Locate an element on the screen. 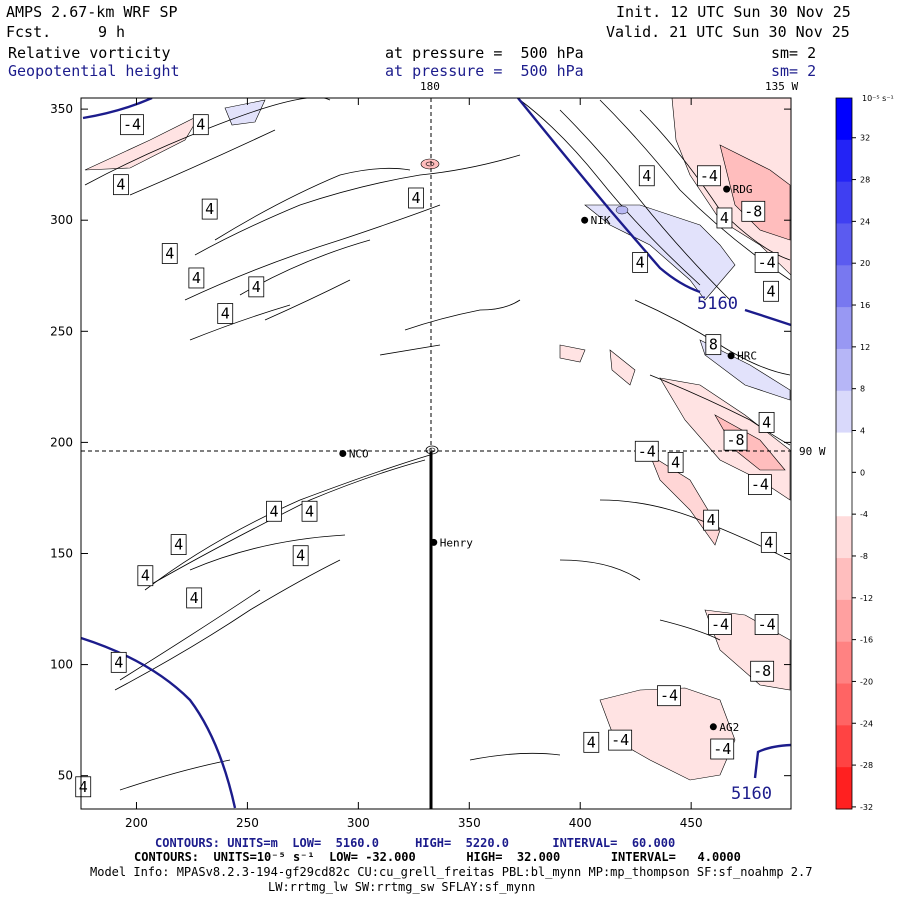  x-tick-label: 250 is located at coordinates (247, 823).